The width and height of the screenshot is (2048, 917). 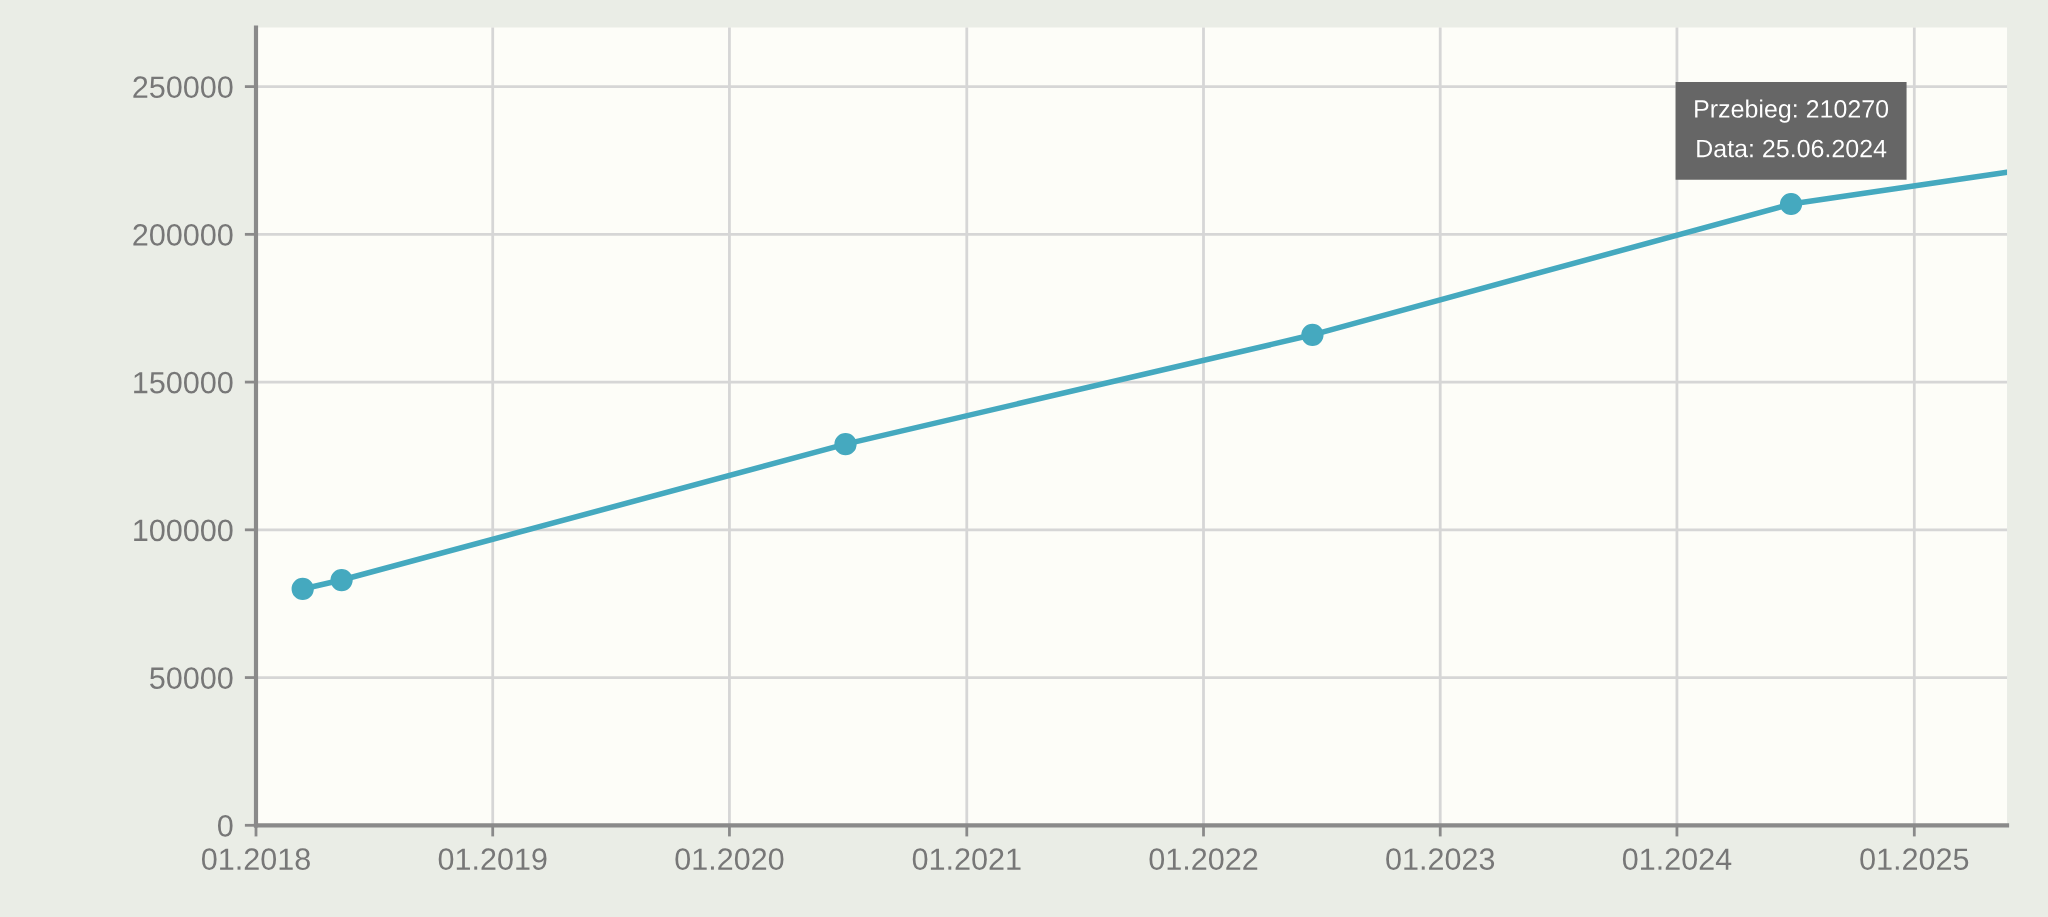 What do you see at coordinates (1914, 859) in the screenshot?
I see `x-tick-label: 01.2025` at bounding box center [1914, 859].